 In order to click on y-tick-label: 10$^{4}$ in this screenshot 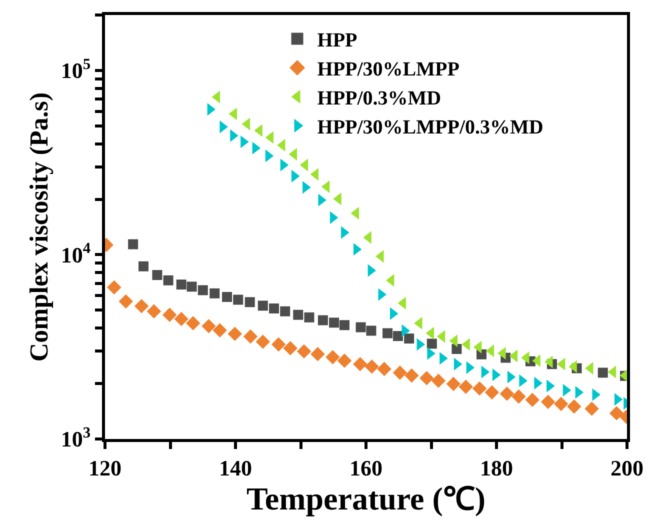, I will do `click(75, 254)`.